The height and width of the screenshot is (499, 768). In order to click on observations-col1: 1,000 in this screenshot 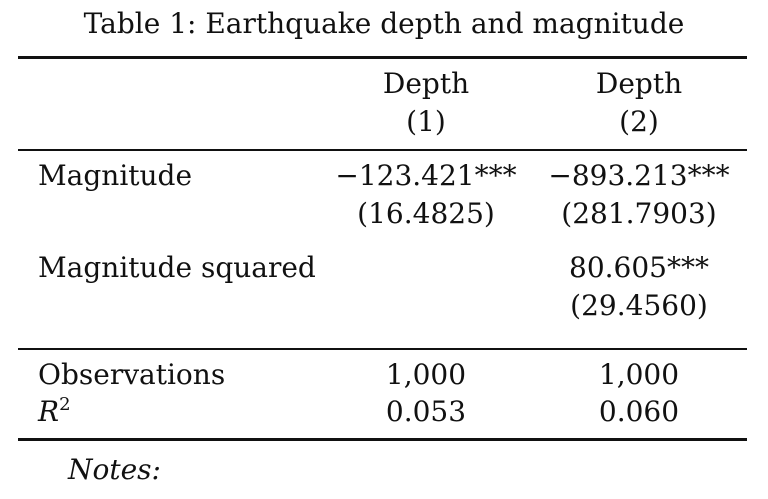, I will do `click(426, 374)`.